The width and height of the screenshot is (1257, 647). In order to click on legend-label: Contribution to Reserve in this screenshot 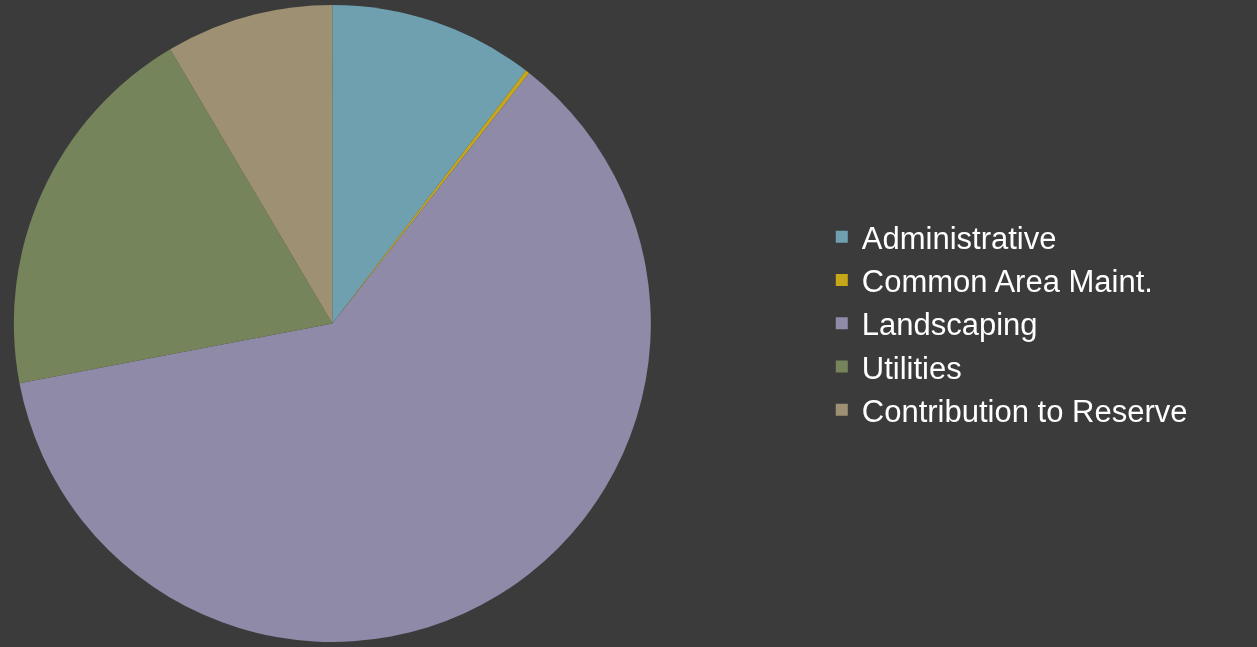, I will do `click(1024, 411)`.